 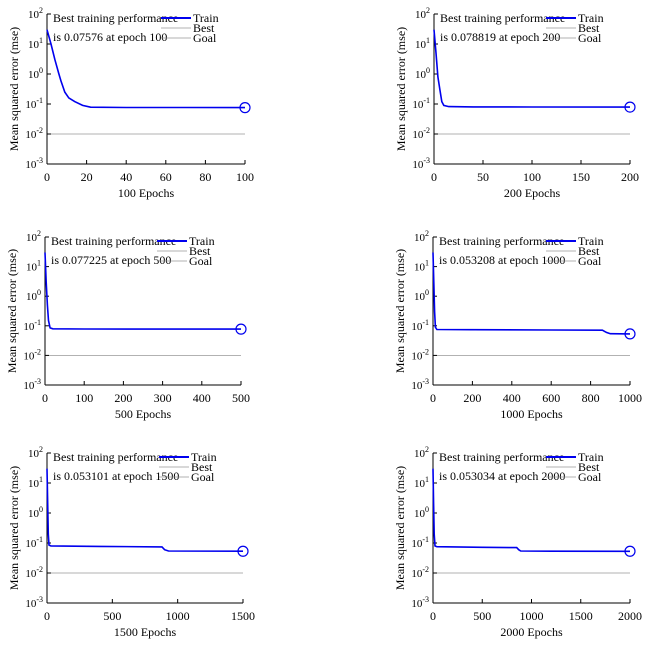 I want to click on x-axis-label: 200 Epochs, so click(x=532, y=193).